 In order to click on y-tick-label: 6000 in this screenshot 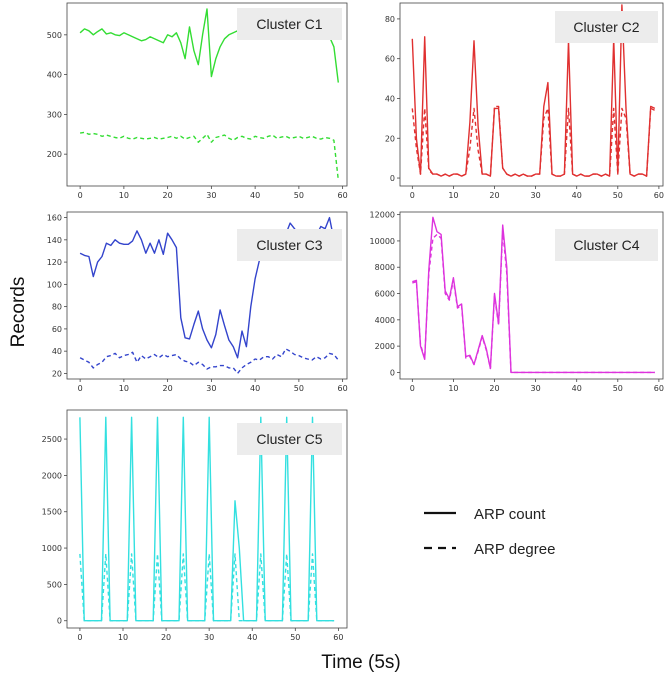, I will do `click(385, 294)`.